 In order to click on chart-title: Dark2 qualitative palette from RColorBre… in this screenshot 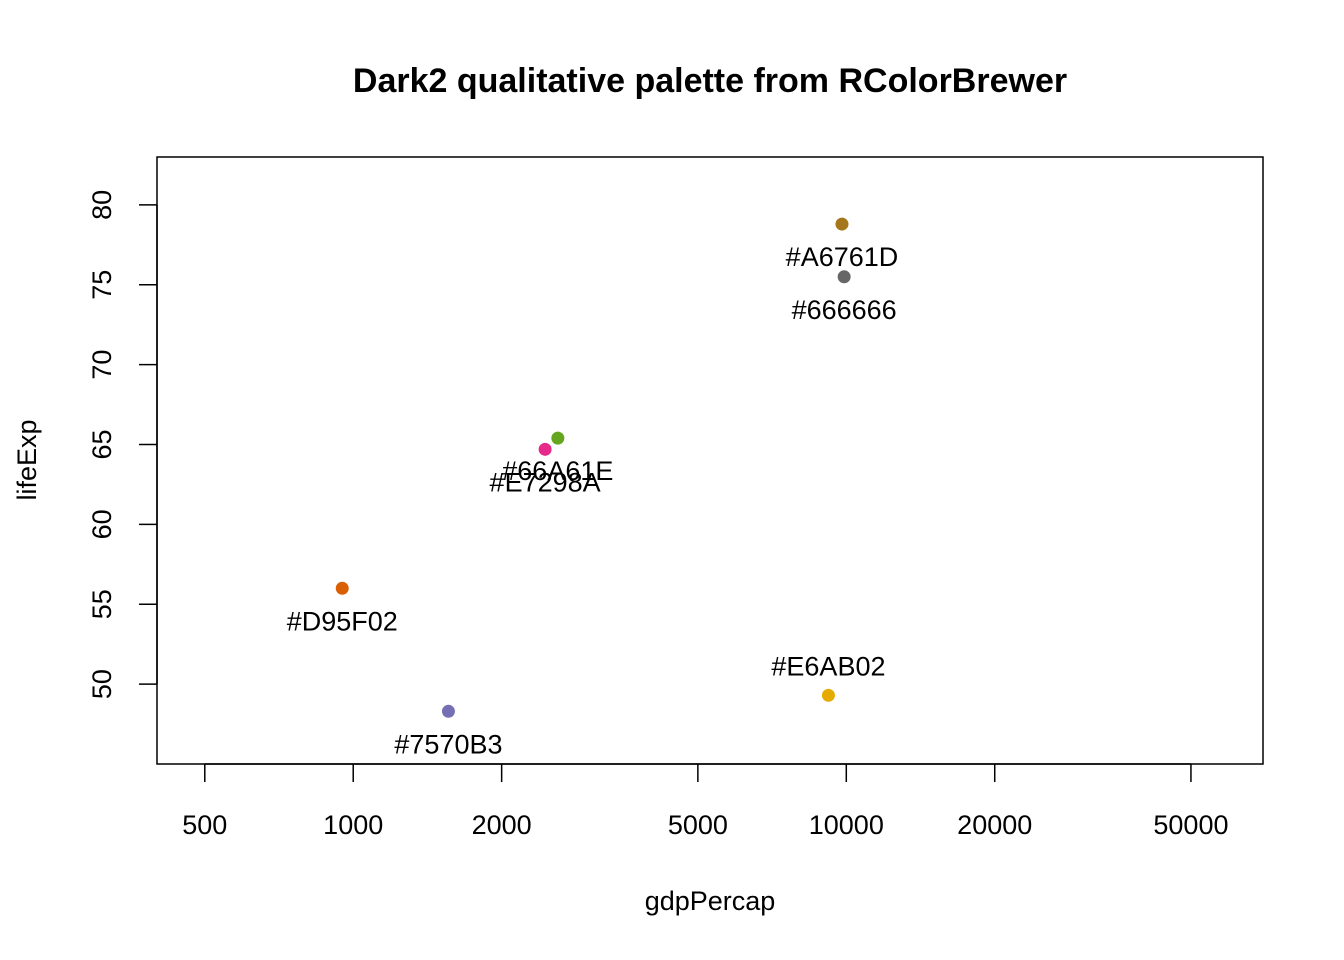, I will do `click(710, 81)`.